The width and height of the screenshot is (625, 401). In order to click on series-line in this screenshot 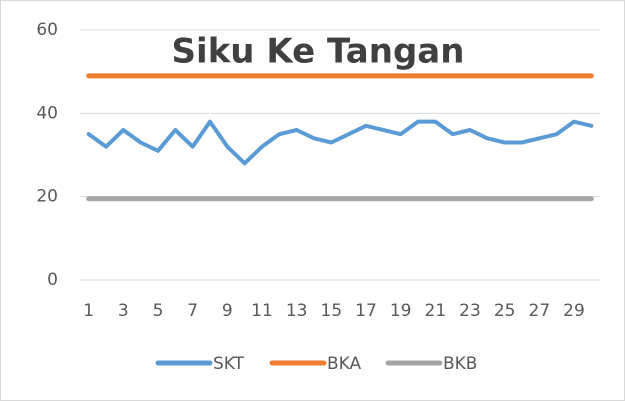, I will do `click(340, 142)`.